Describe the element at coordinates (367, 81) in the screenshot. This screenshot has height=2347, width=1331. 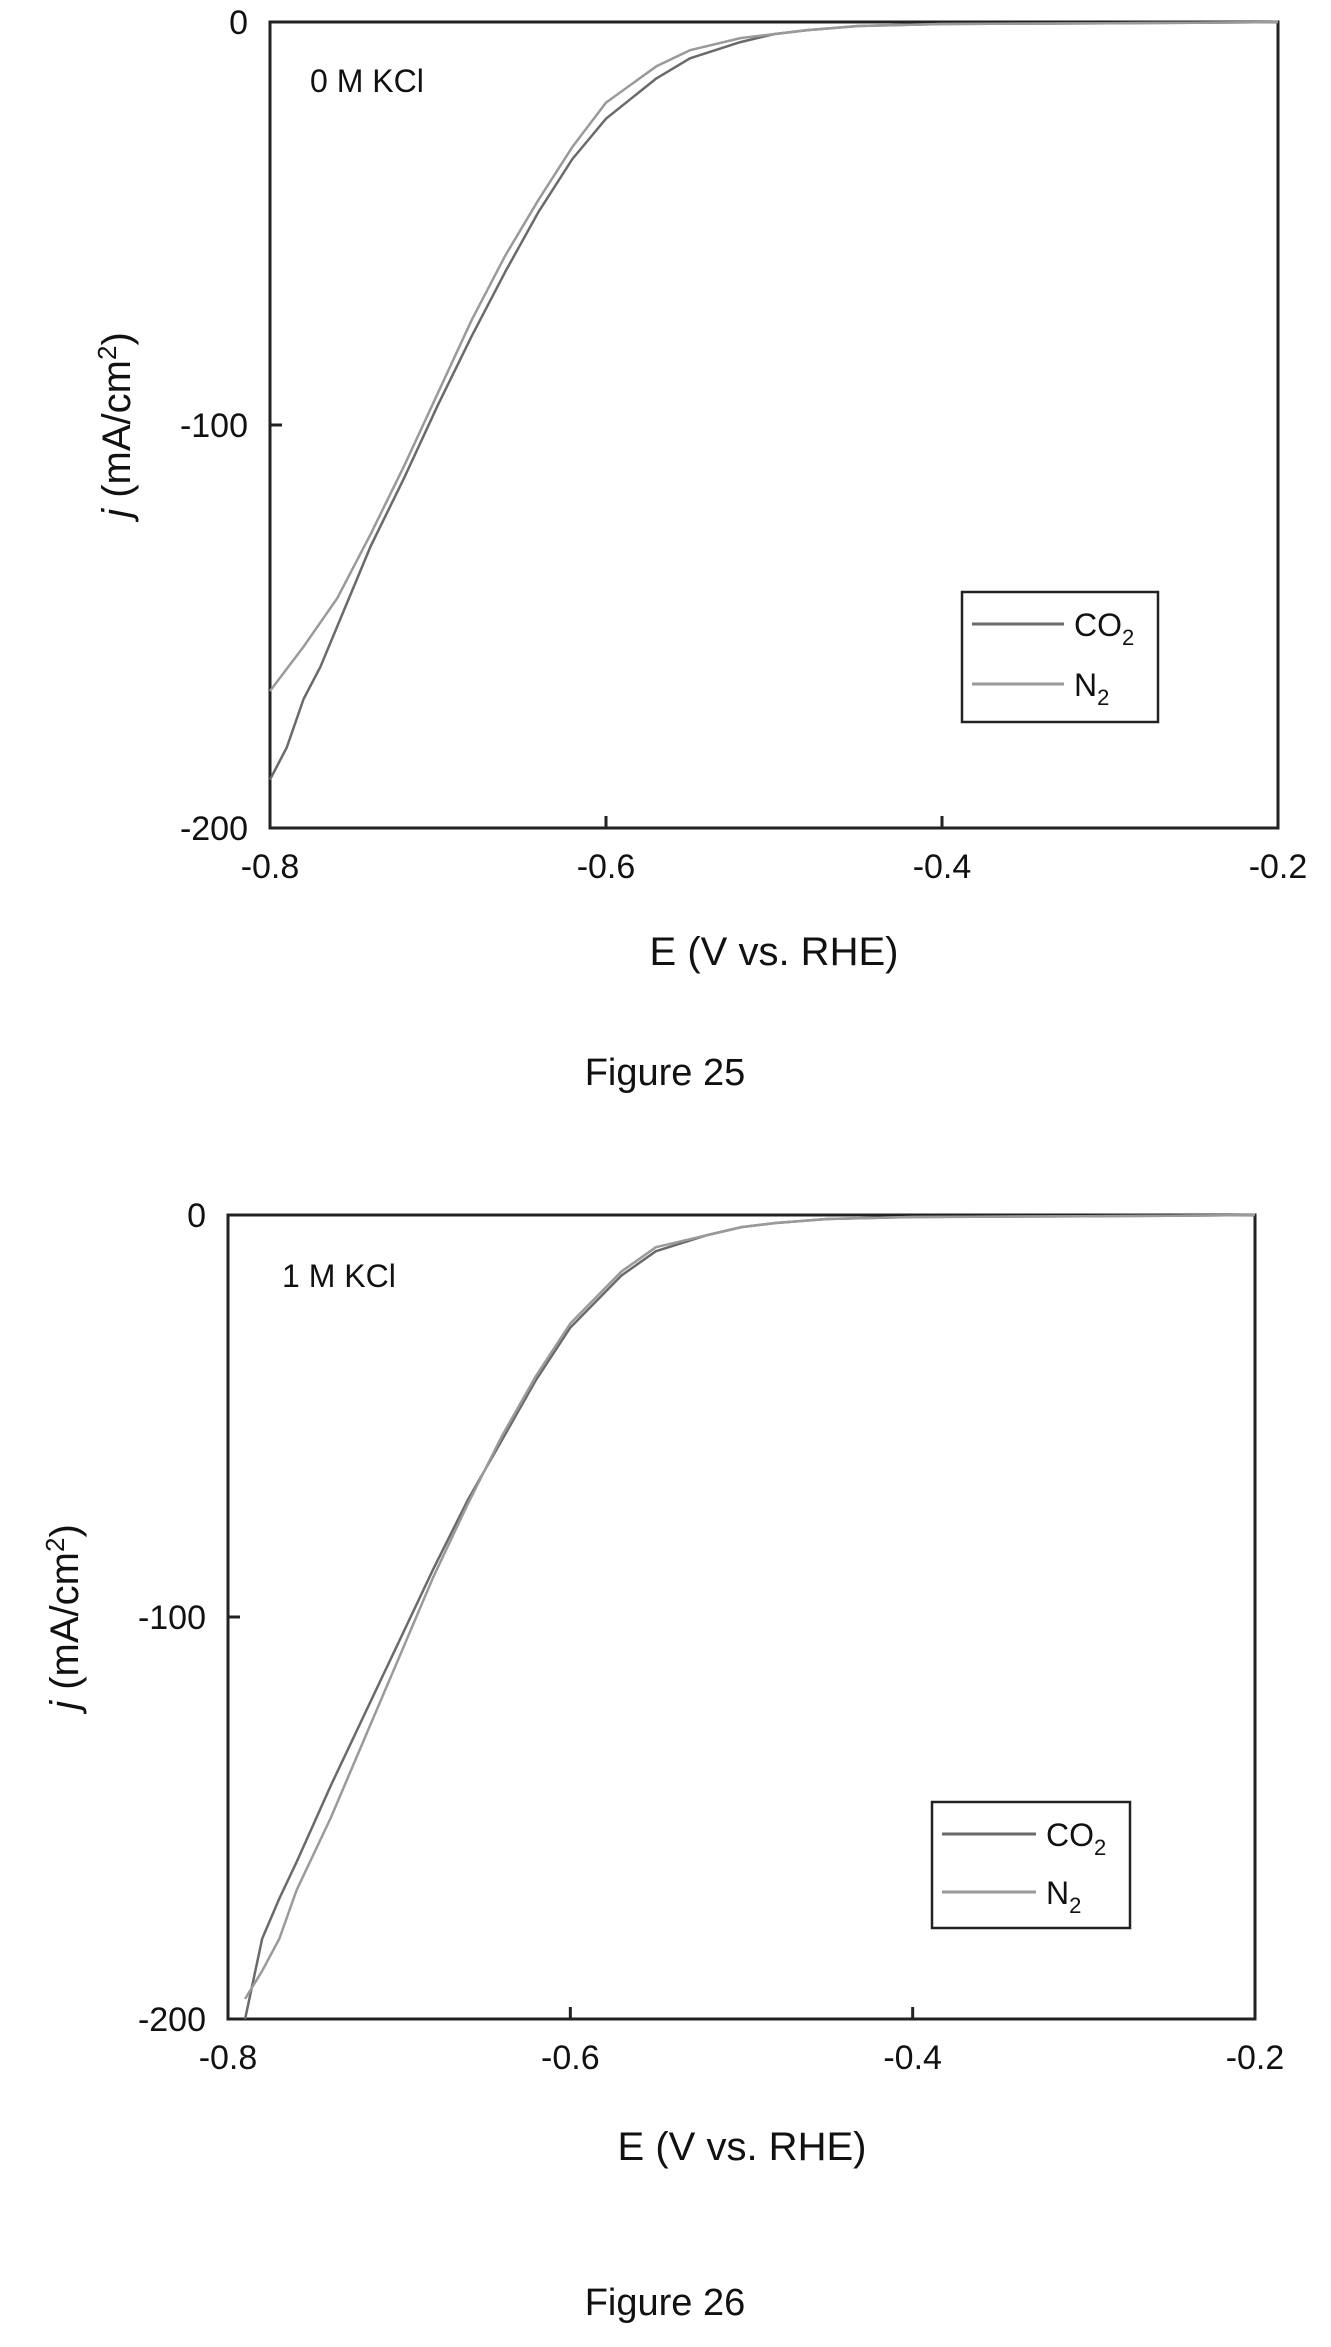
I see `condition-annotation: 0 M KCl` at that location.